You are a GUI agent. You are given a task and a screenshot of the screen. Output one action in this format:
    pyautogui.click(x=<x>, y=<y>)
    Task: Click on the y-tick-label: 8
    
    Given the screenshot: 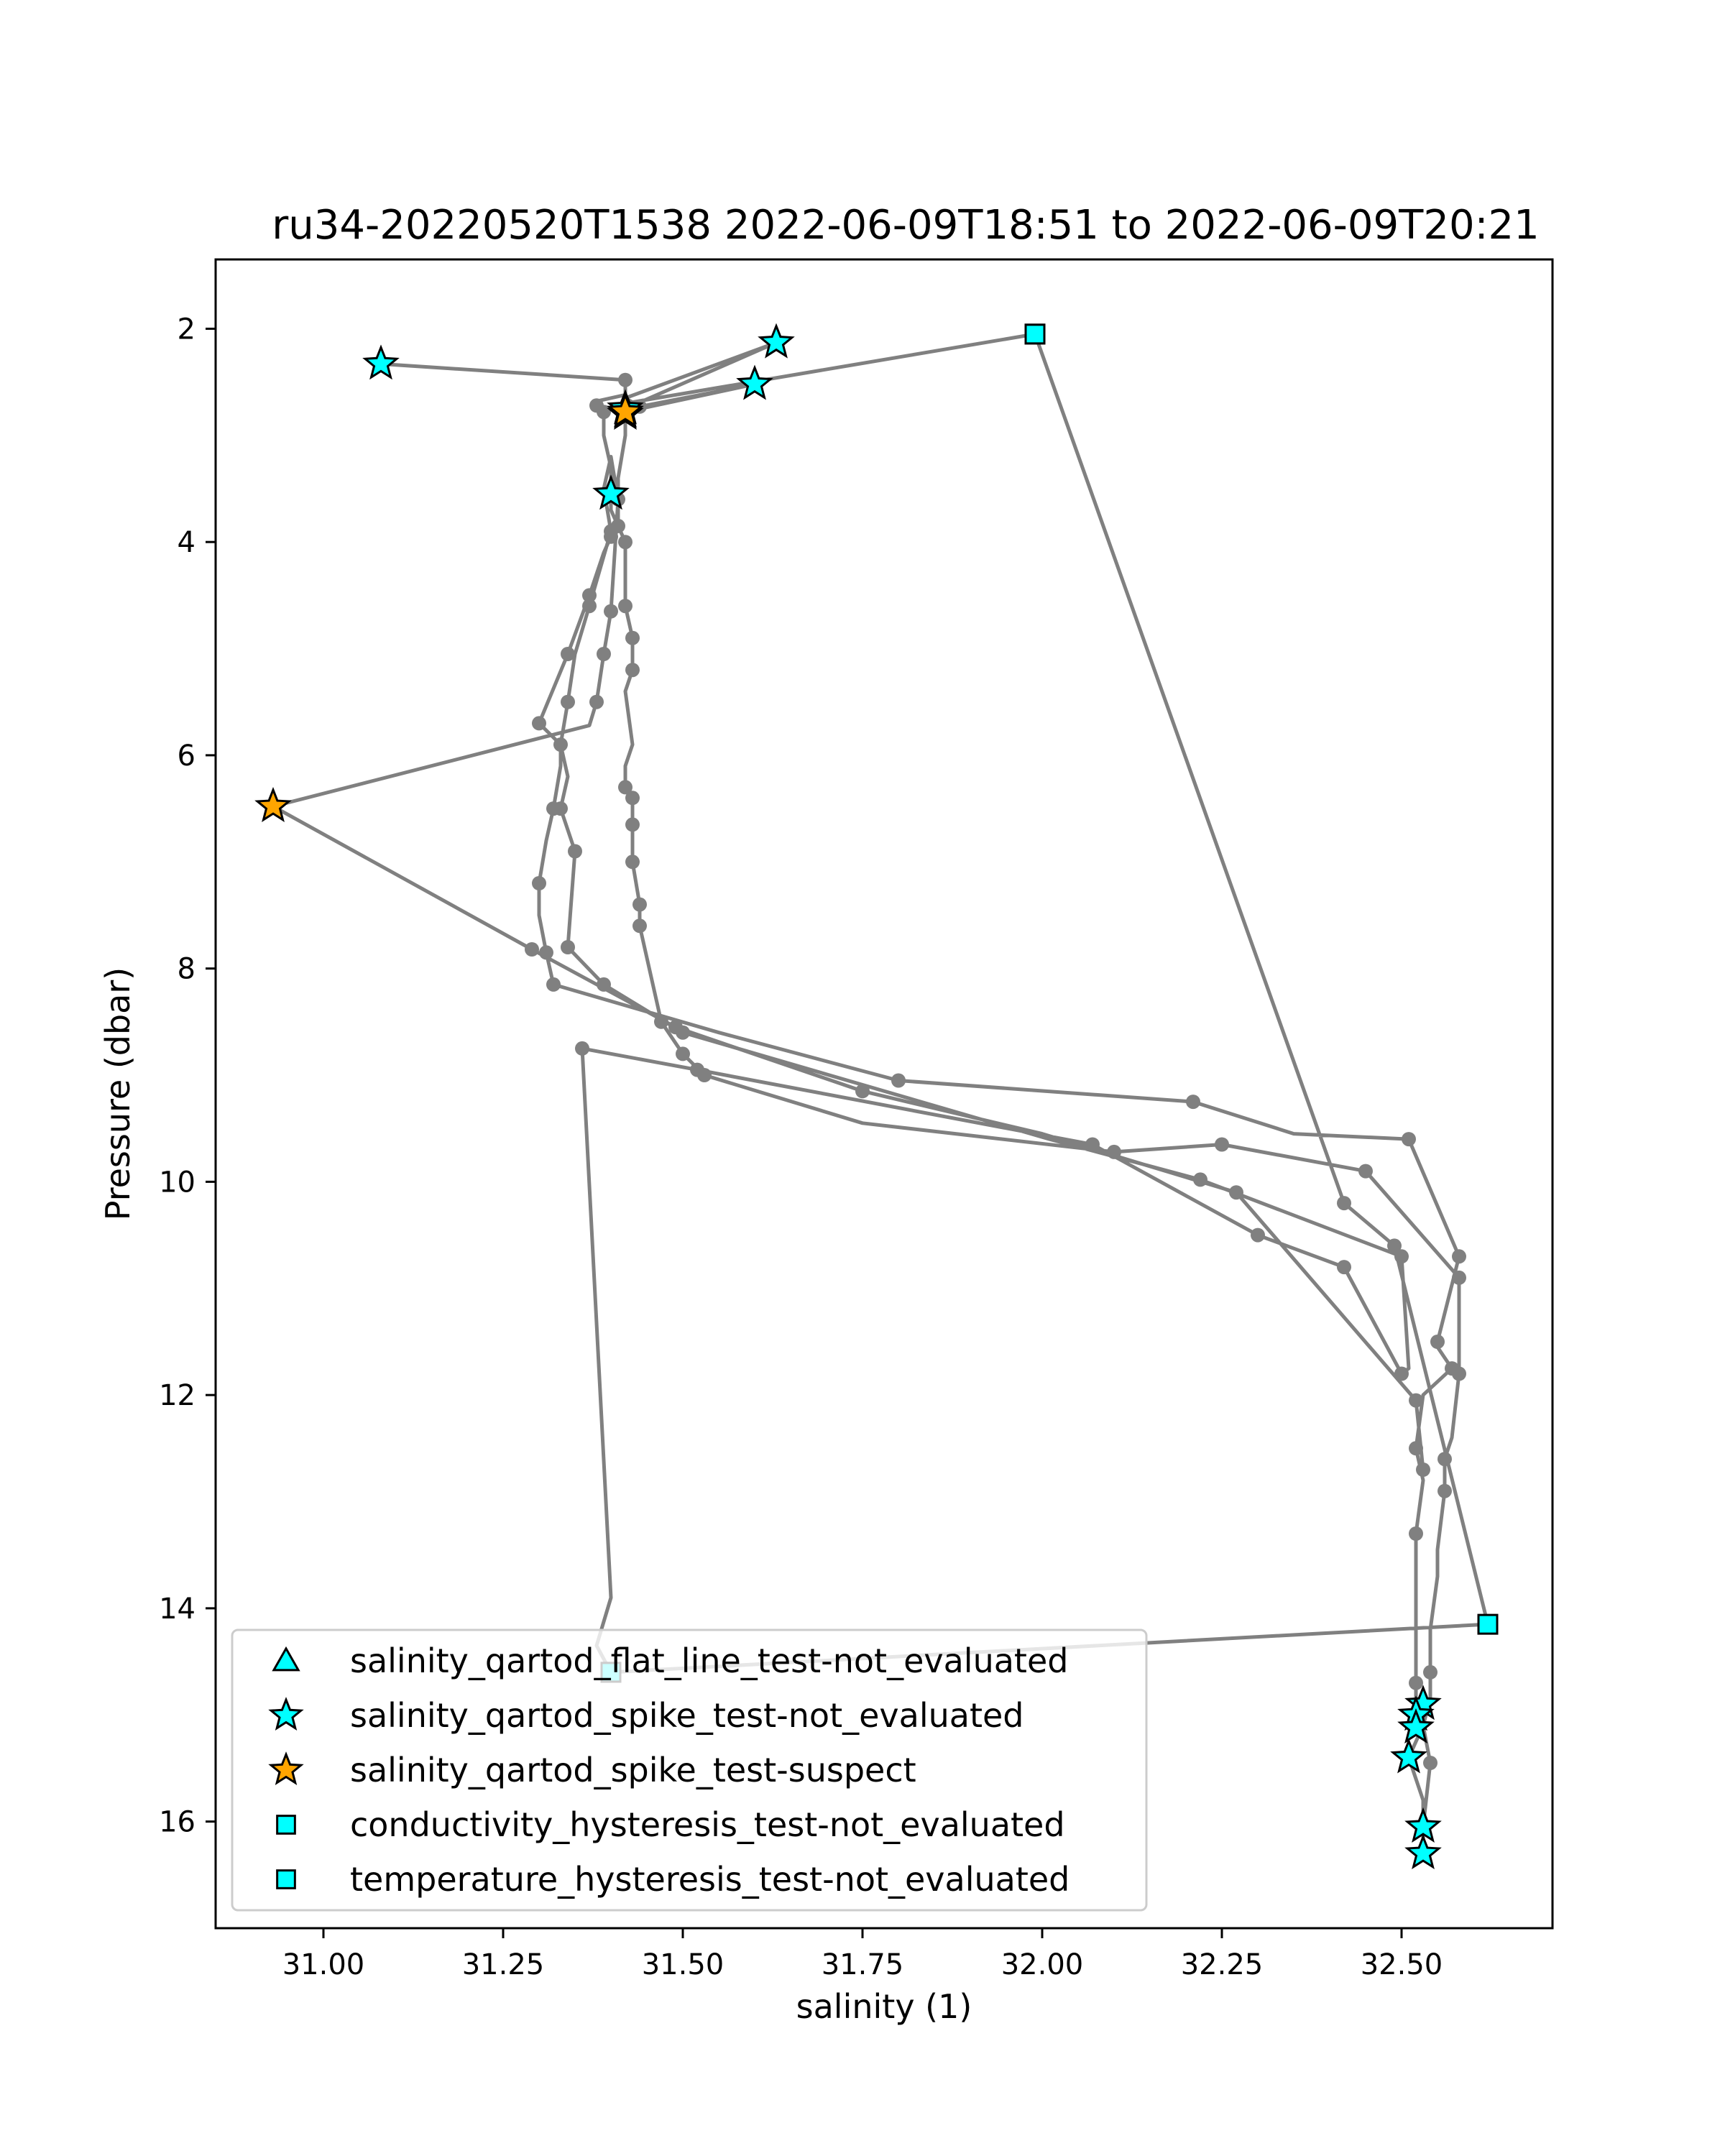 What is the action you would take?
    pyautogui.click(x=187, y=970)
    